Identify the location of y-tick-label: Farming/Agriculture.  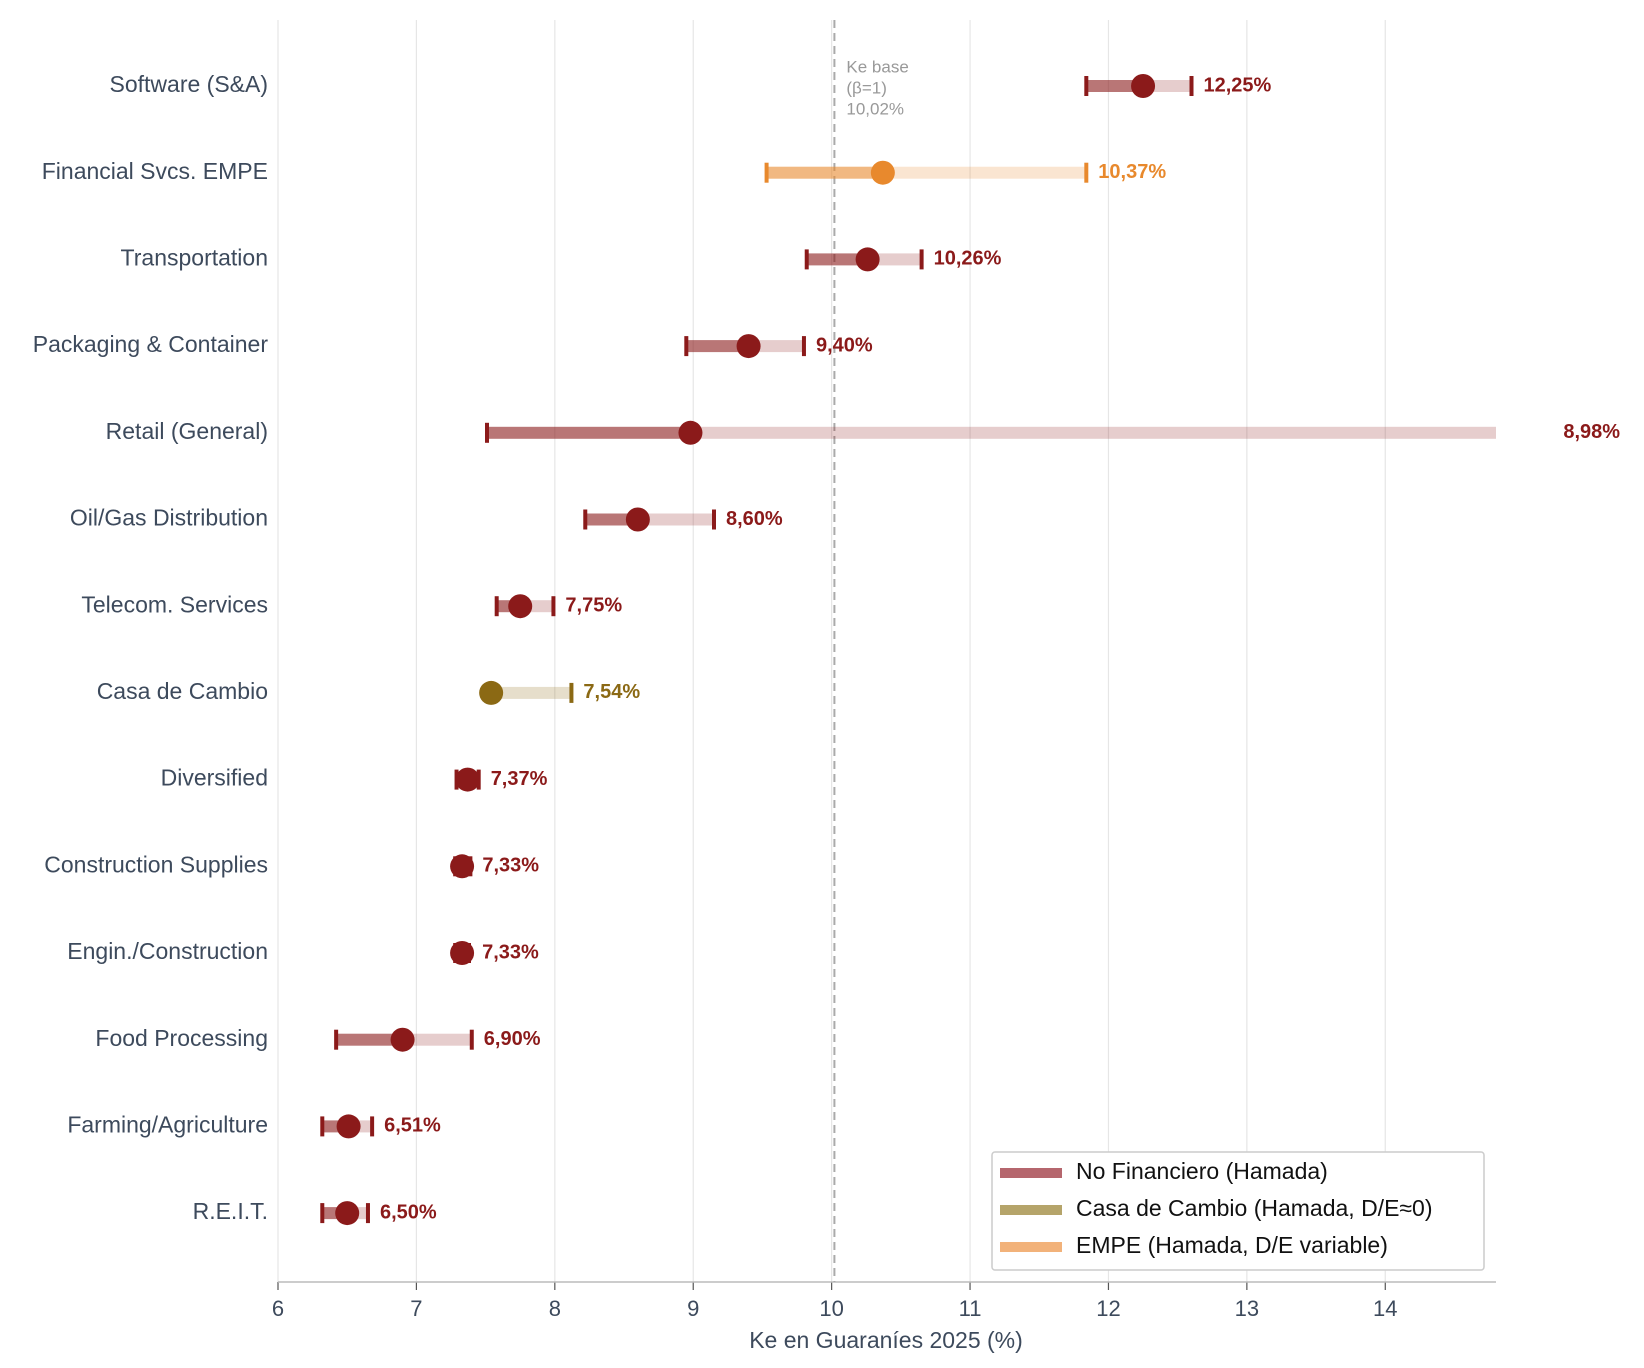
(167, 1124).